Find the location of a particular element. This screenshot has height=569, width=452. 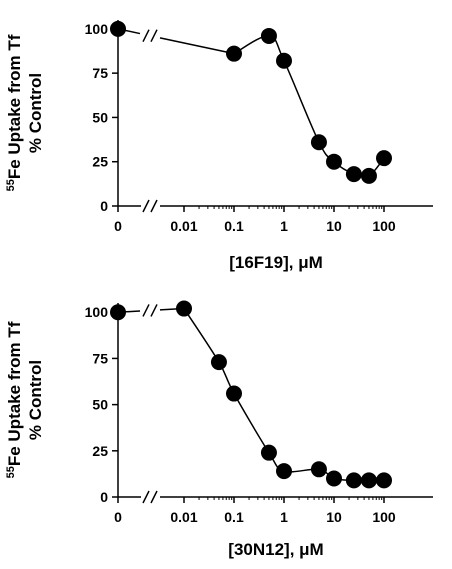

x-axis-title: [16F19], μM is located at coordinates (276, 262).